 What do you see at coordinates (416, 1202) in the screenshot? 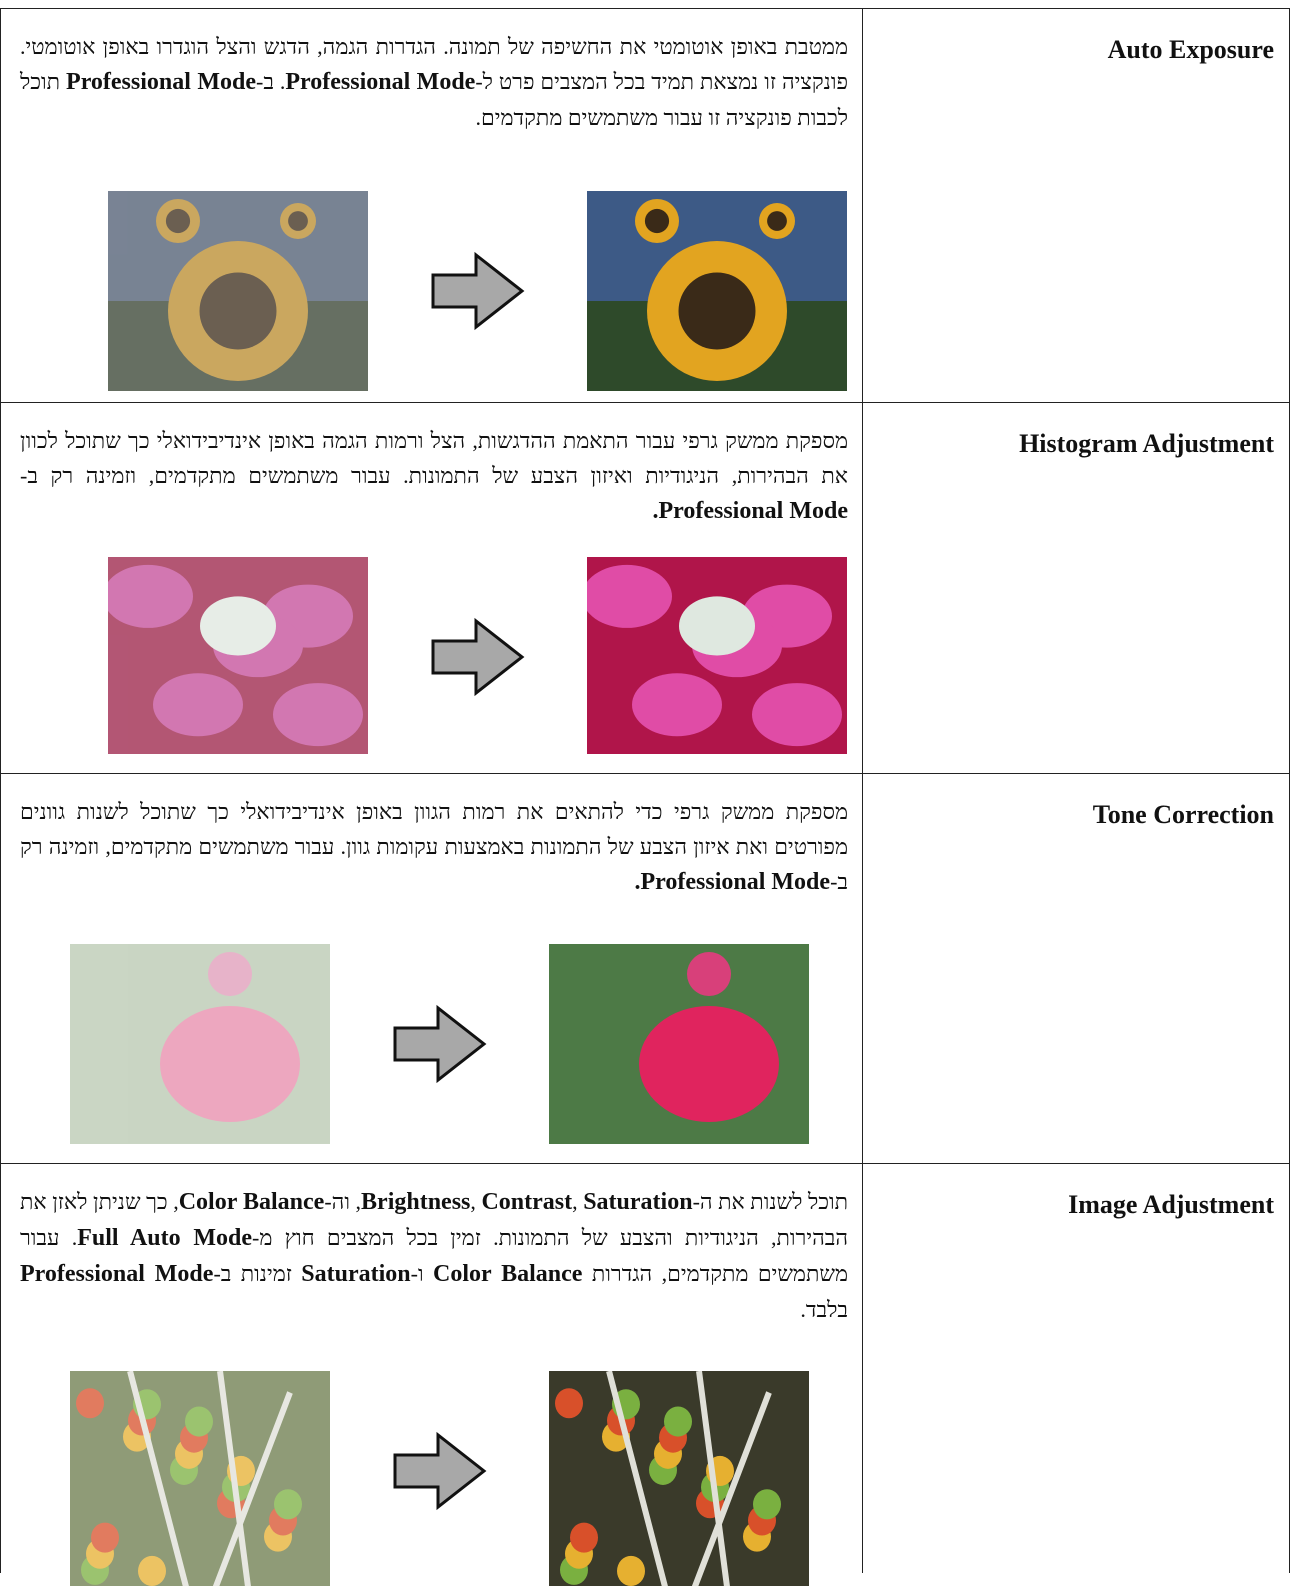
I see `bold-text: Brightness` at bounding box center [416, 1202].